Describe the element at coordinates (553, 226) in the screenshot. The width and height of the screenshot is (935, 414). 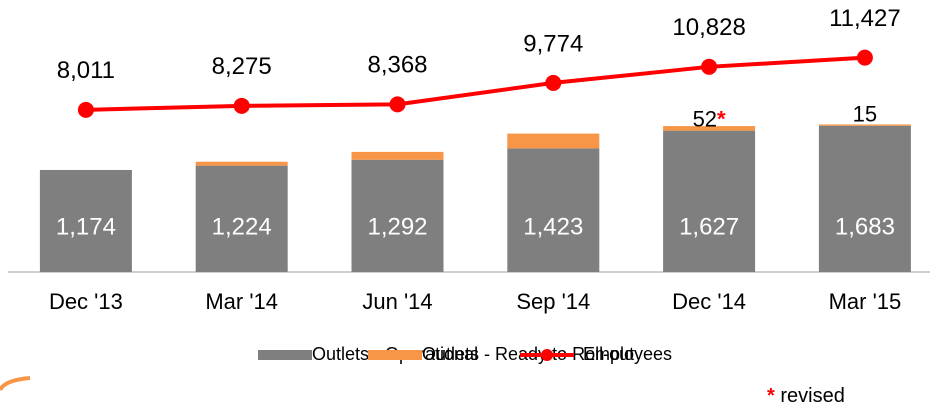
I see `bar-value-label: 1,423` at that location.